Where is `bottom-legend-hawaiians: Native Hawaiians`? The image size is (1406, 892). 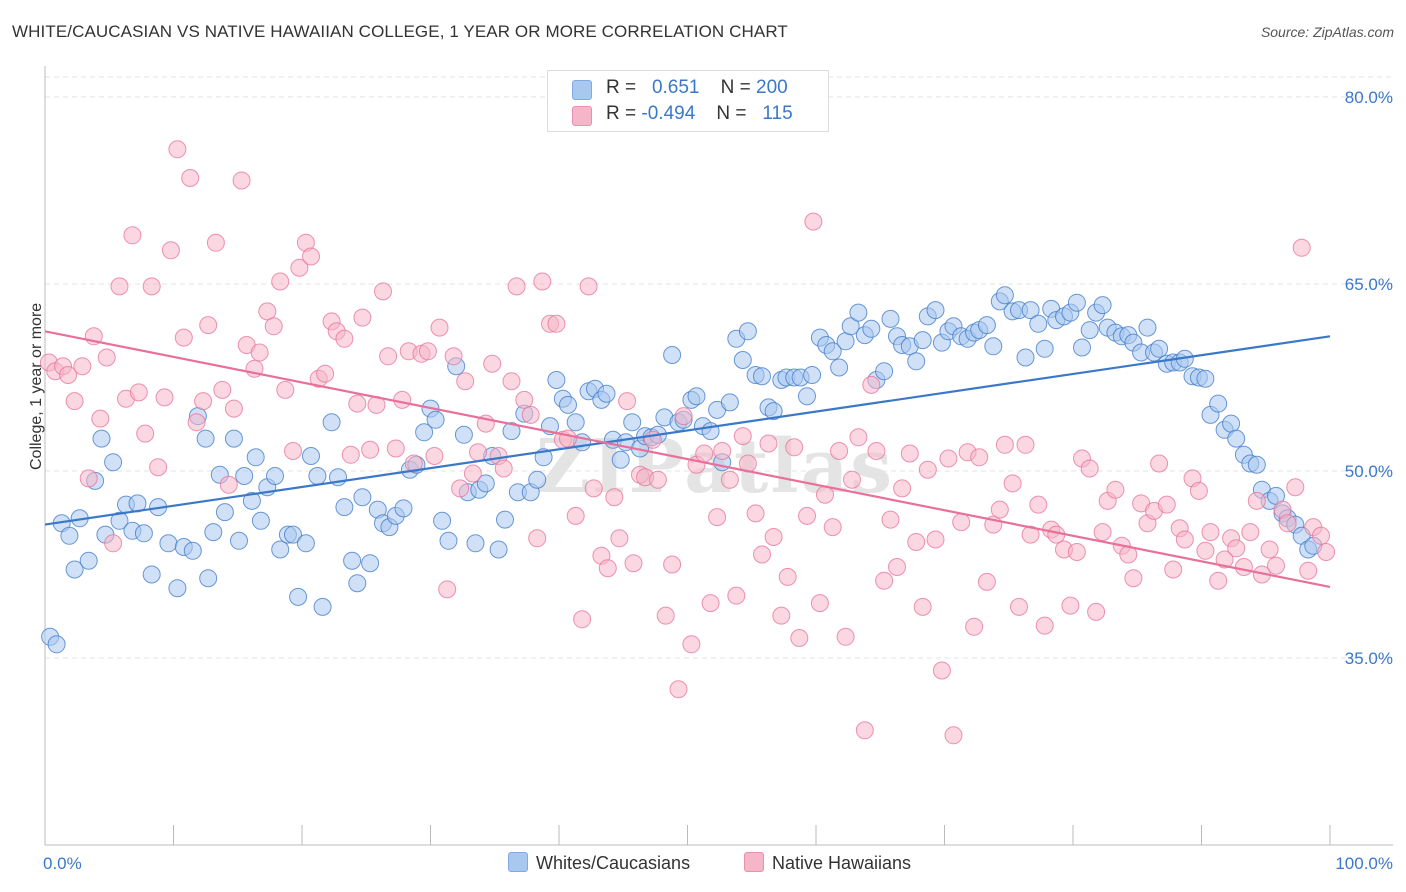
bottom-legend-hawaiians: Native Hawaiians is located at coordinates (827, 863).